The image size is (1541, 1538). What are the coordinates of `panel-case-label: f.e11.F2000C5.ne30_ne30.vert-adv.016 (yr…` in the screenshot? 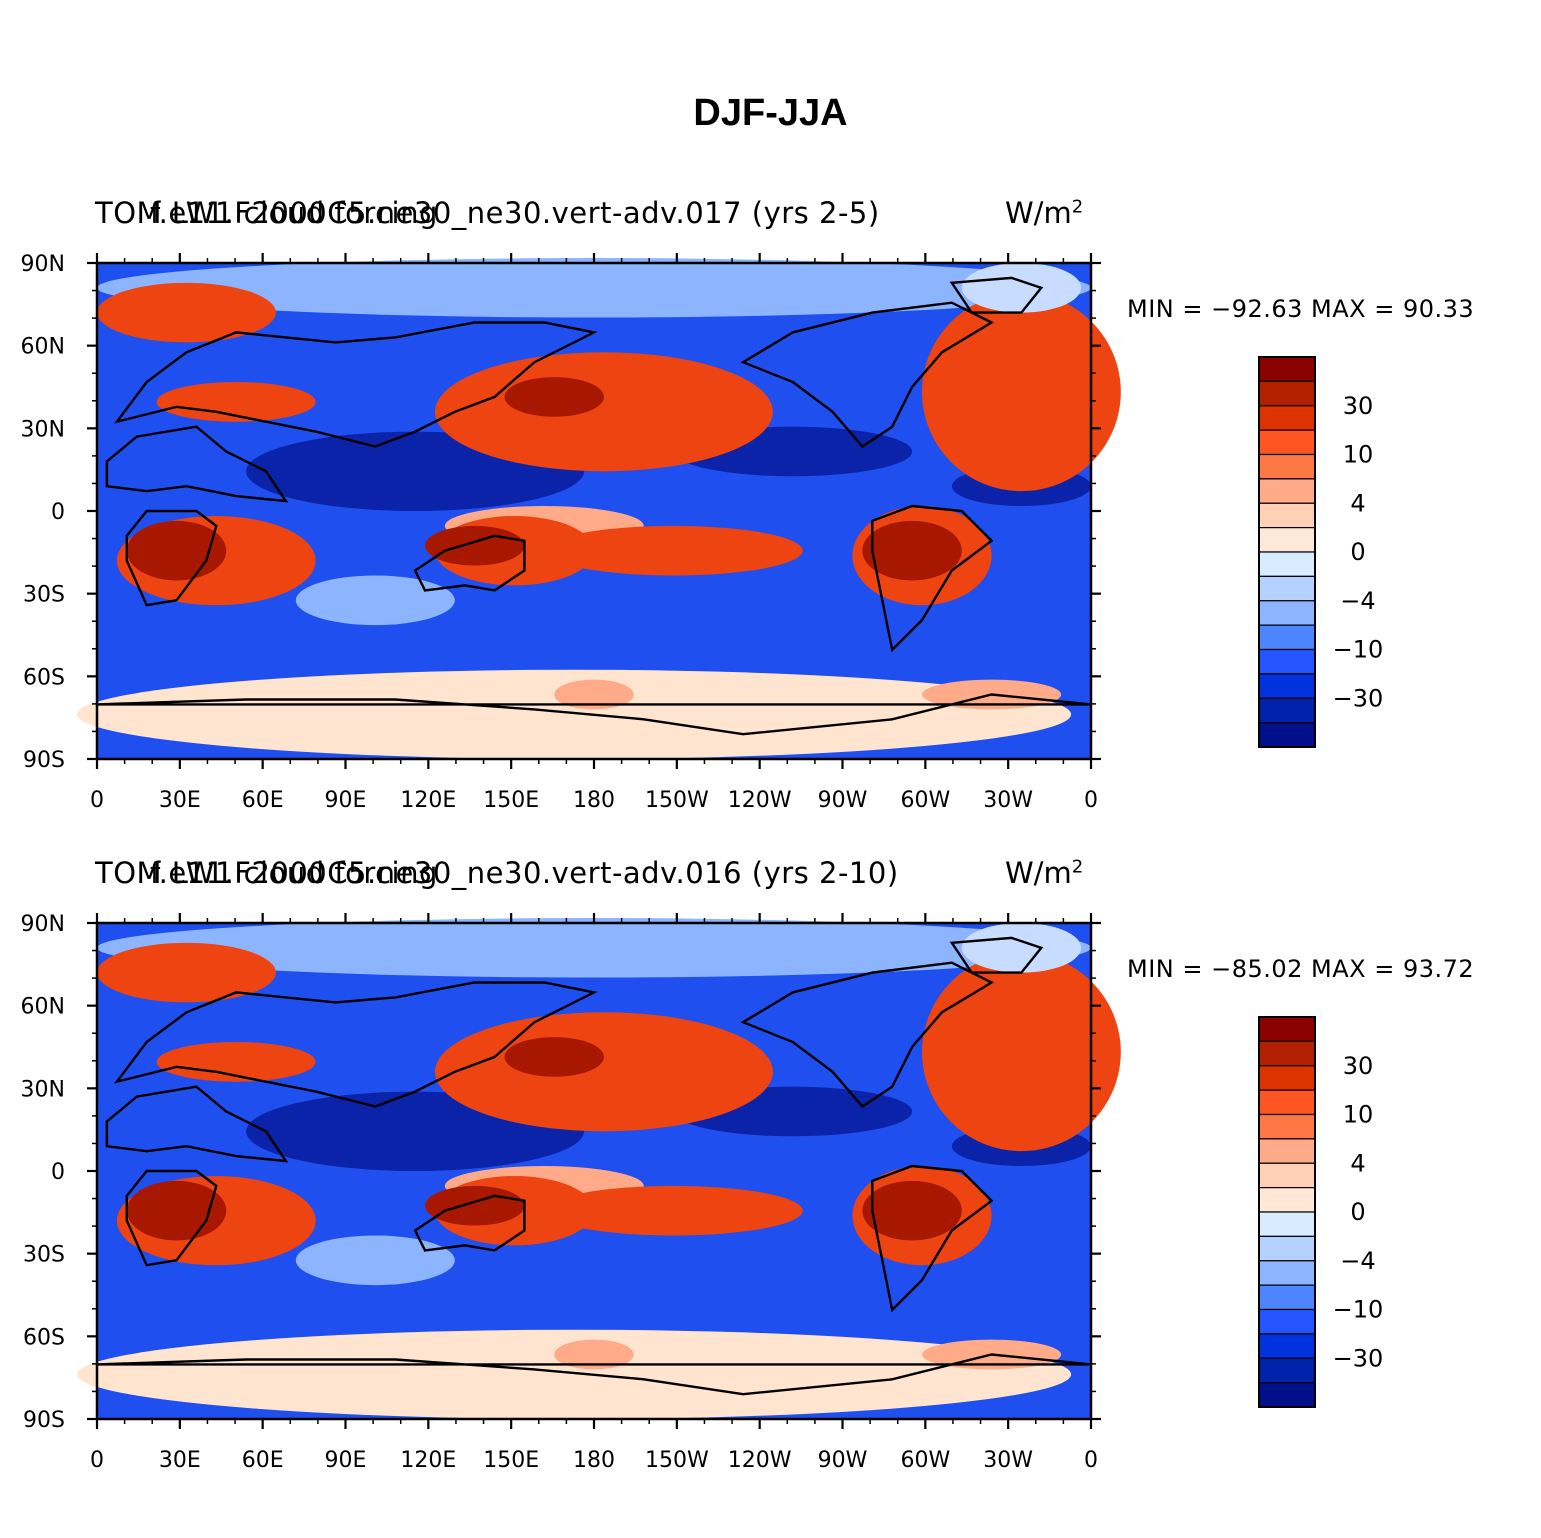 It's located at (524, 873).